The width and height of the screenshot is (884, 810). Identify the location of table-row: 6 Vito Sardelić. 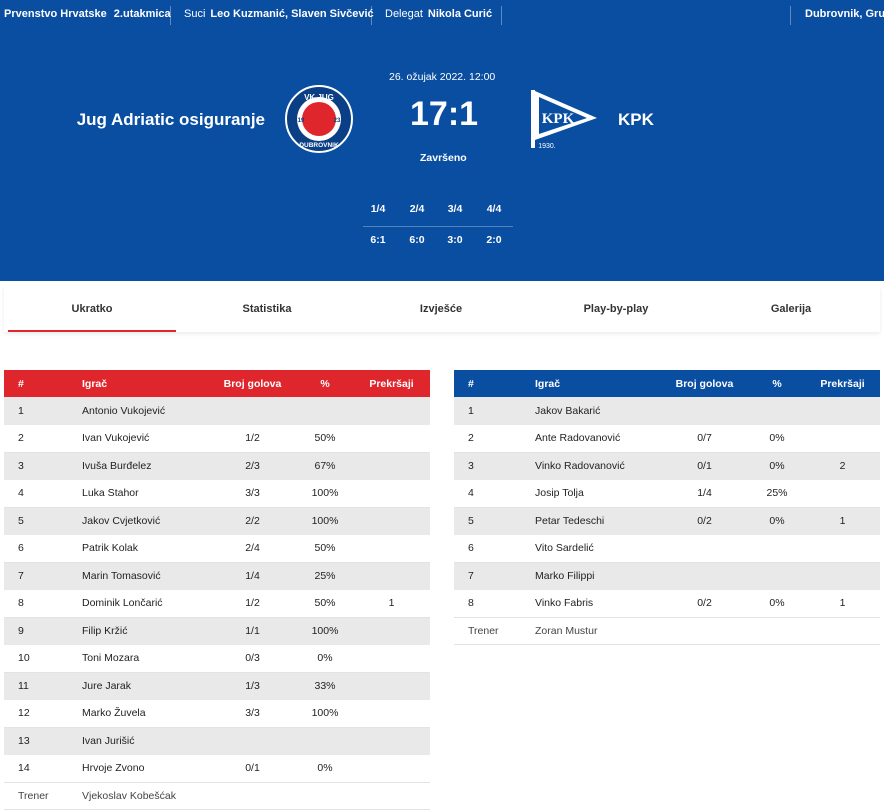
(667, 548).